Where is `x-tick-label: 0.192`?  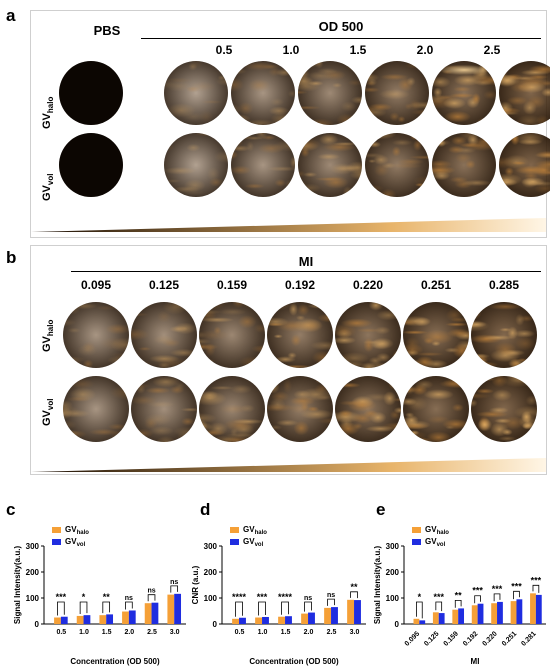
x-tick-label: 0.192 is located at coordinates (470, 638).